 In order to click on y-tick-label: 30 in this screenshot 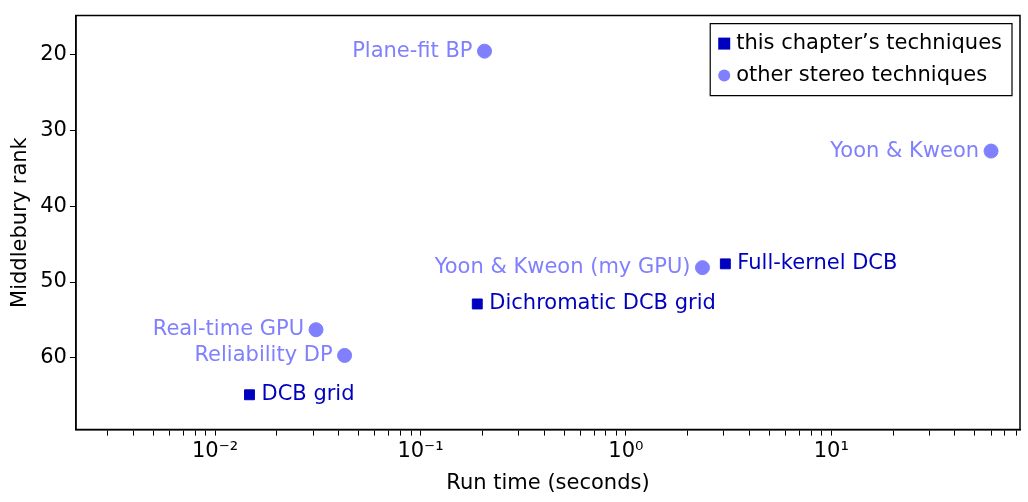, I will do `click(53, 129)`.